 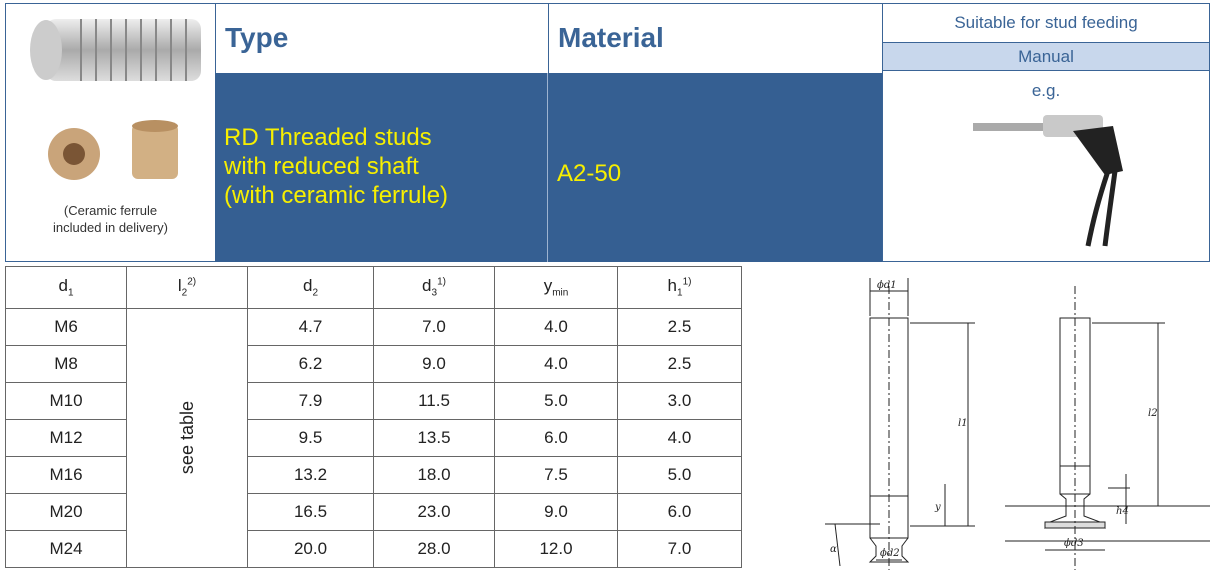 I want to click on table-cell: 4.7, so click(x=310, y=327).